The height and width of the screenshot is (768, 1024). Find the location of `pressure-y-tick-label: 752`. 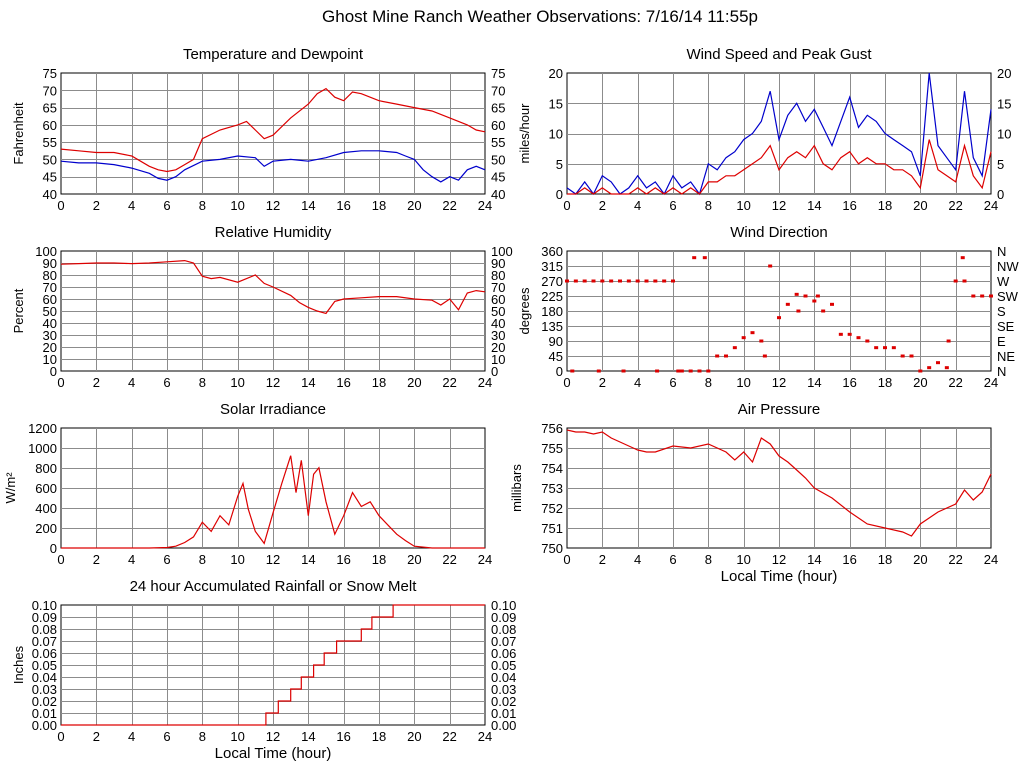

pressure-y-tick-label: 752 is located at coordinates (552, 508).